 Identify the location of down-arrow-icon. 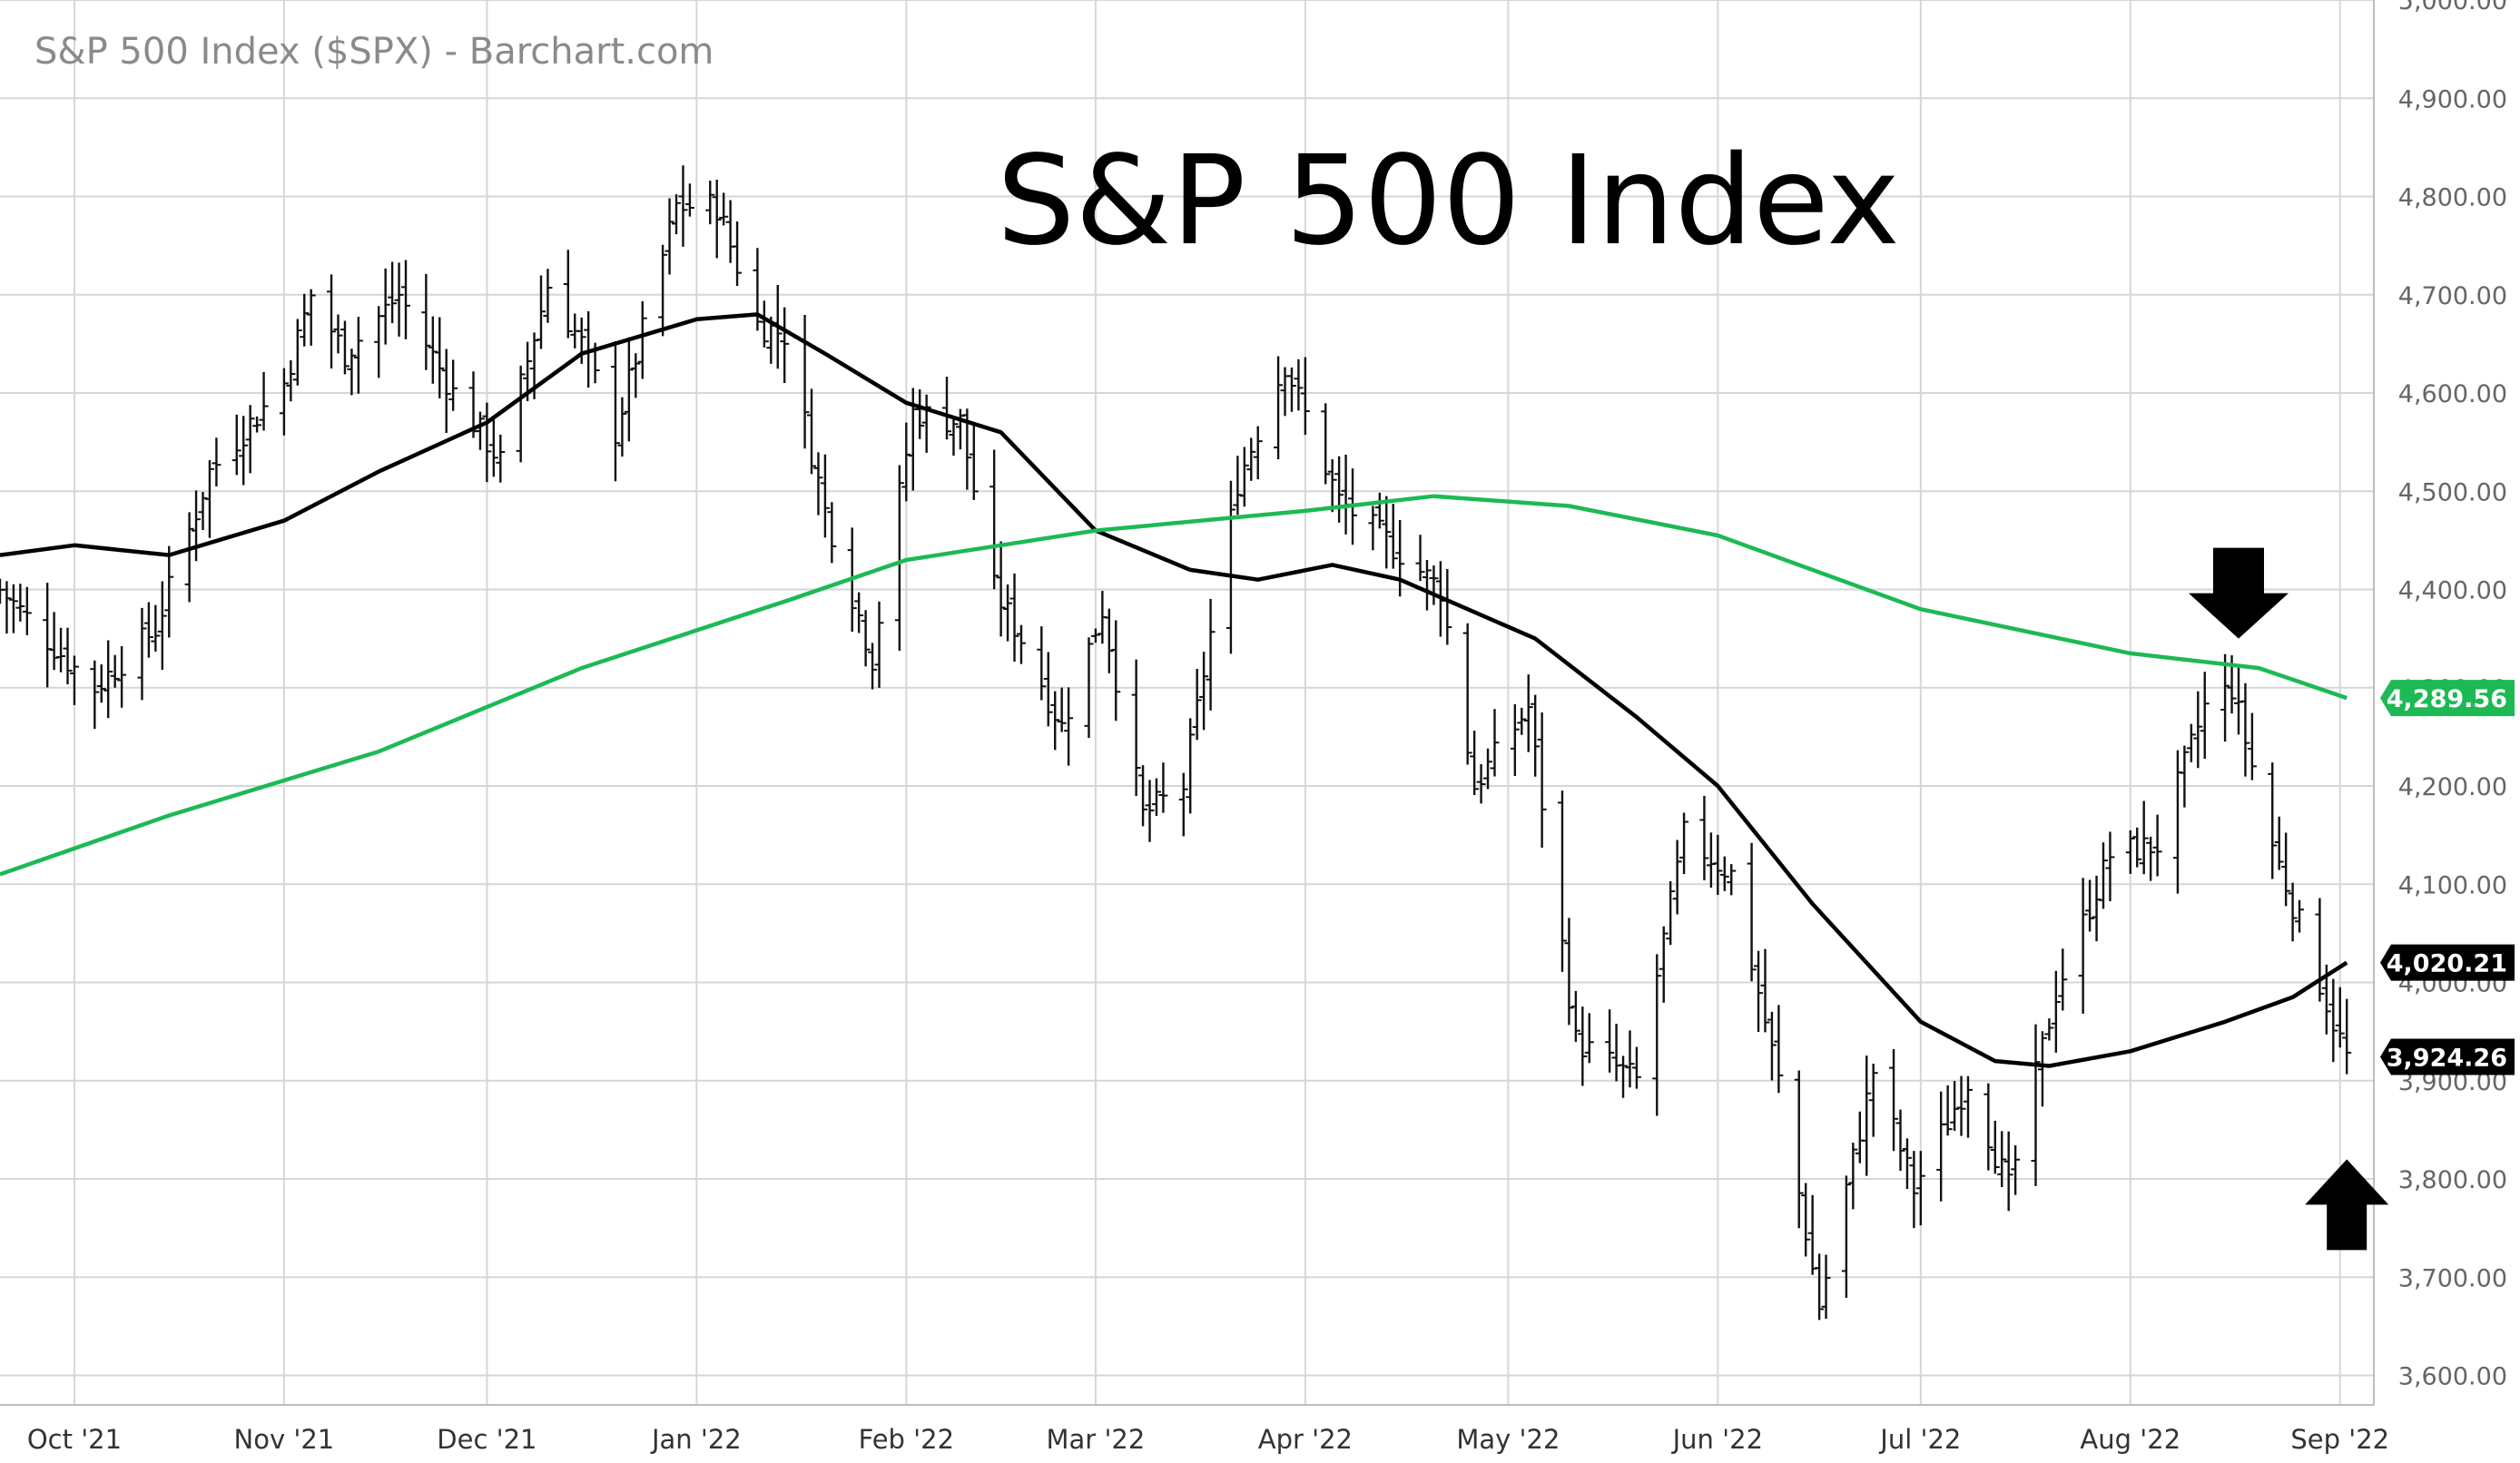
(2238, 593).